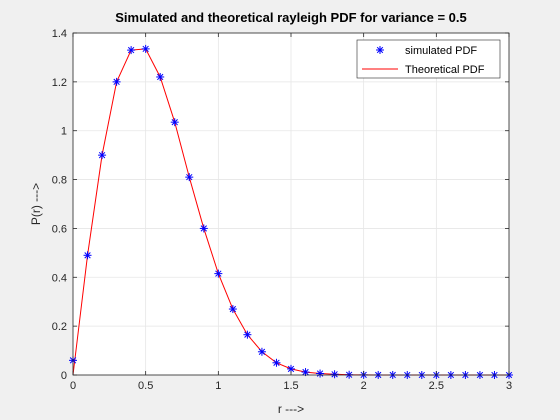  I want to click on y-tick-label: 0.2, so click(59, 327).